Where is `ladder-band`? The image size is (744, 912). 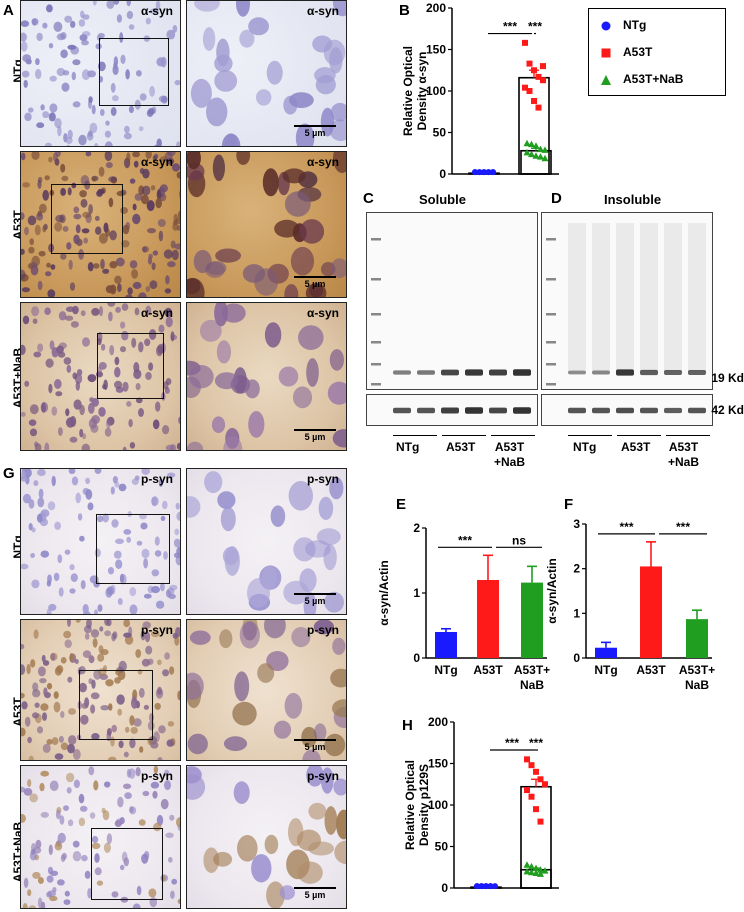
ladder-band is located at coordinates (551, 384).